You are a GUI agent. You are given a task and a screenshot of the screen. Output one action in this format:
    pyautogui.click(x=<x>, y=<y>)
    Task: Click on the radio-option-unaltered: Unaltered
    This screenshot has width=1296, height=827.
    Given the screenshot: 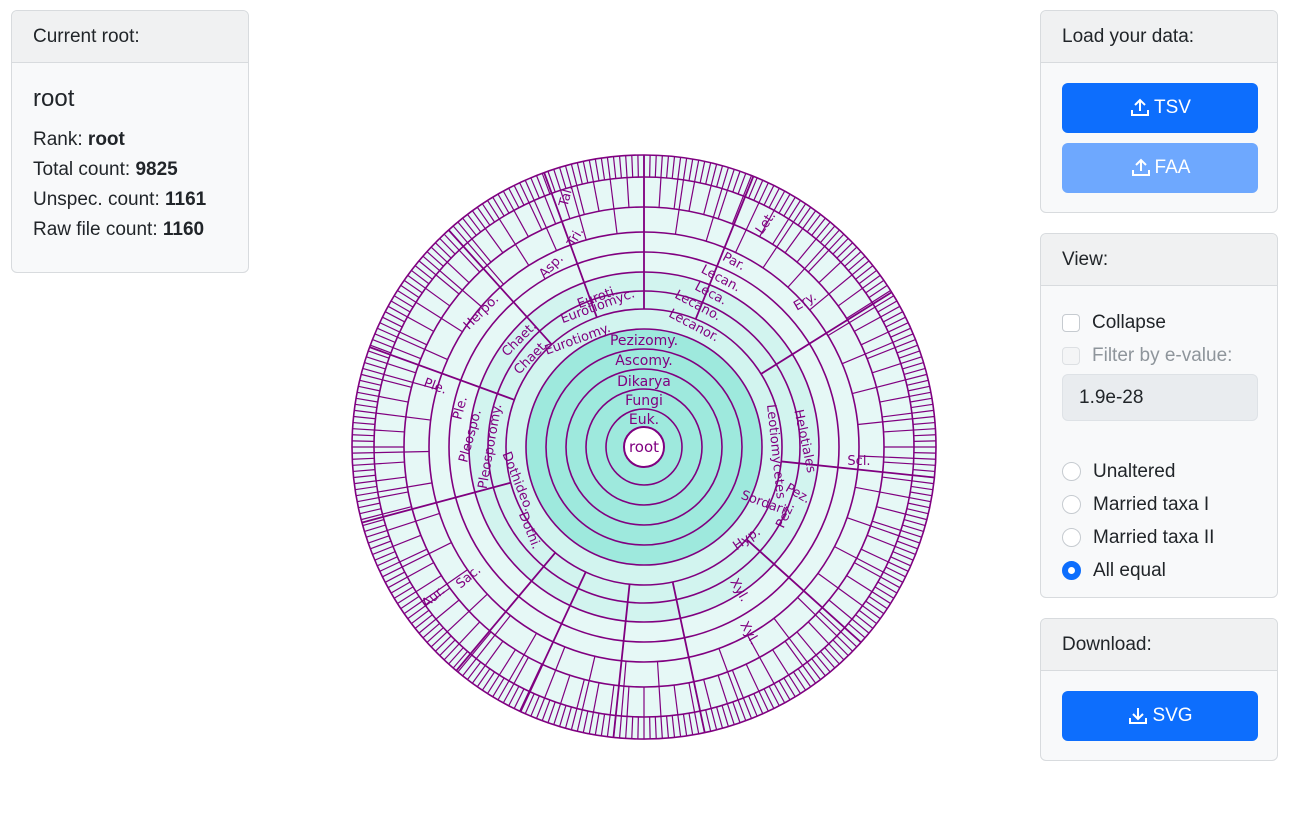 What is the action you would take?
    pyautogui.click(x=1159, y=471)
    